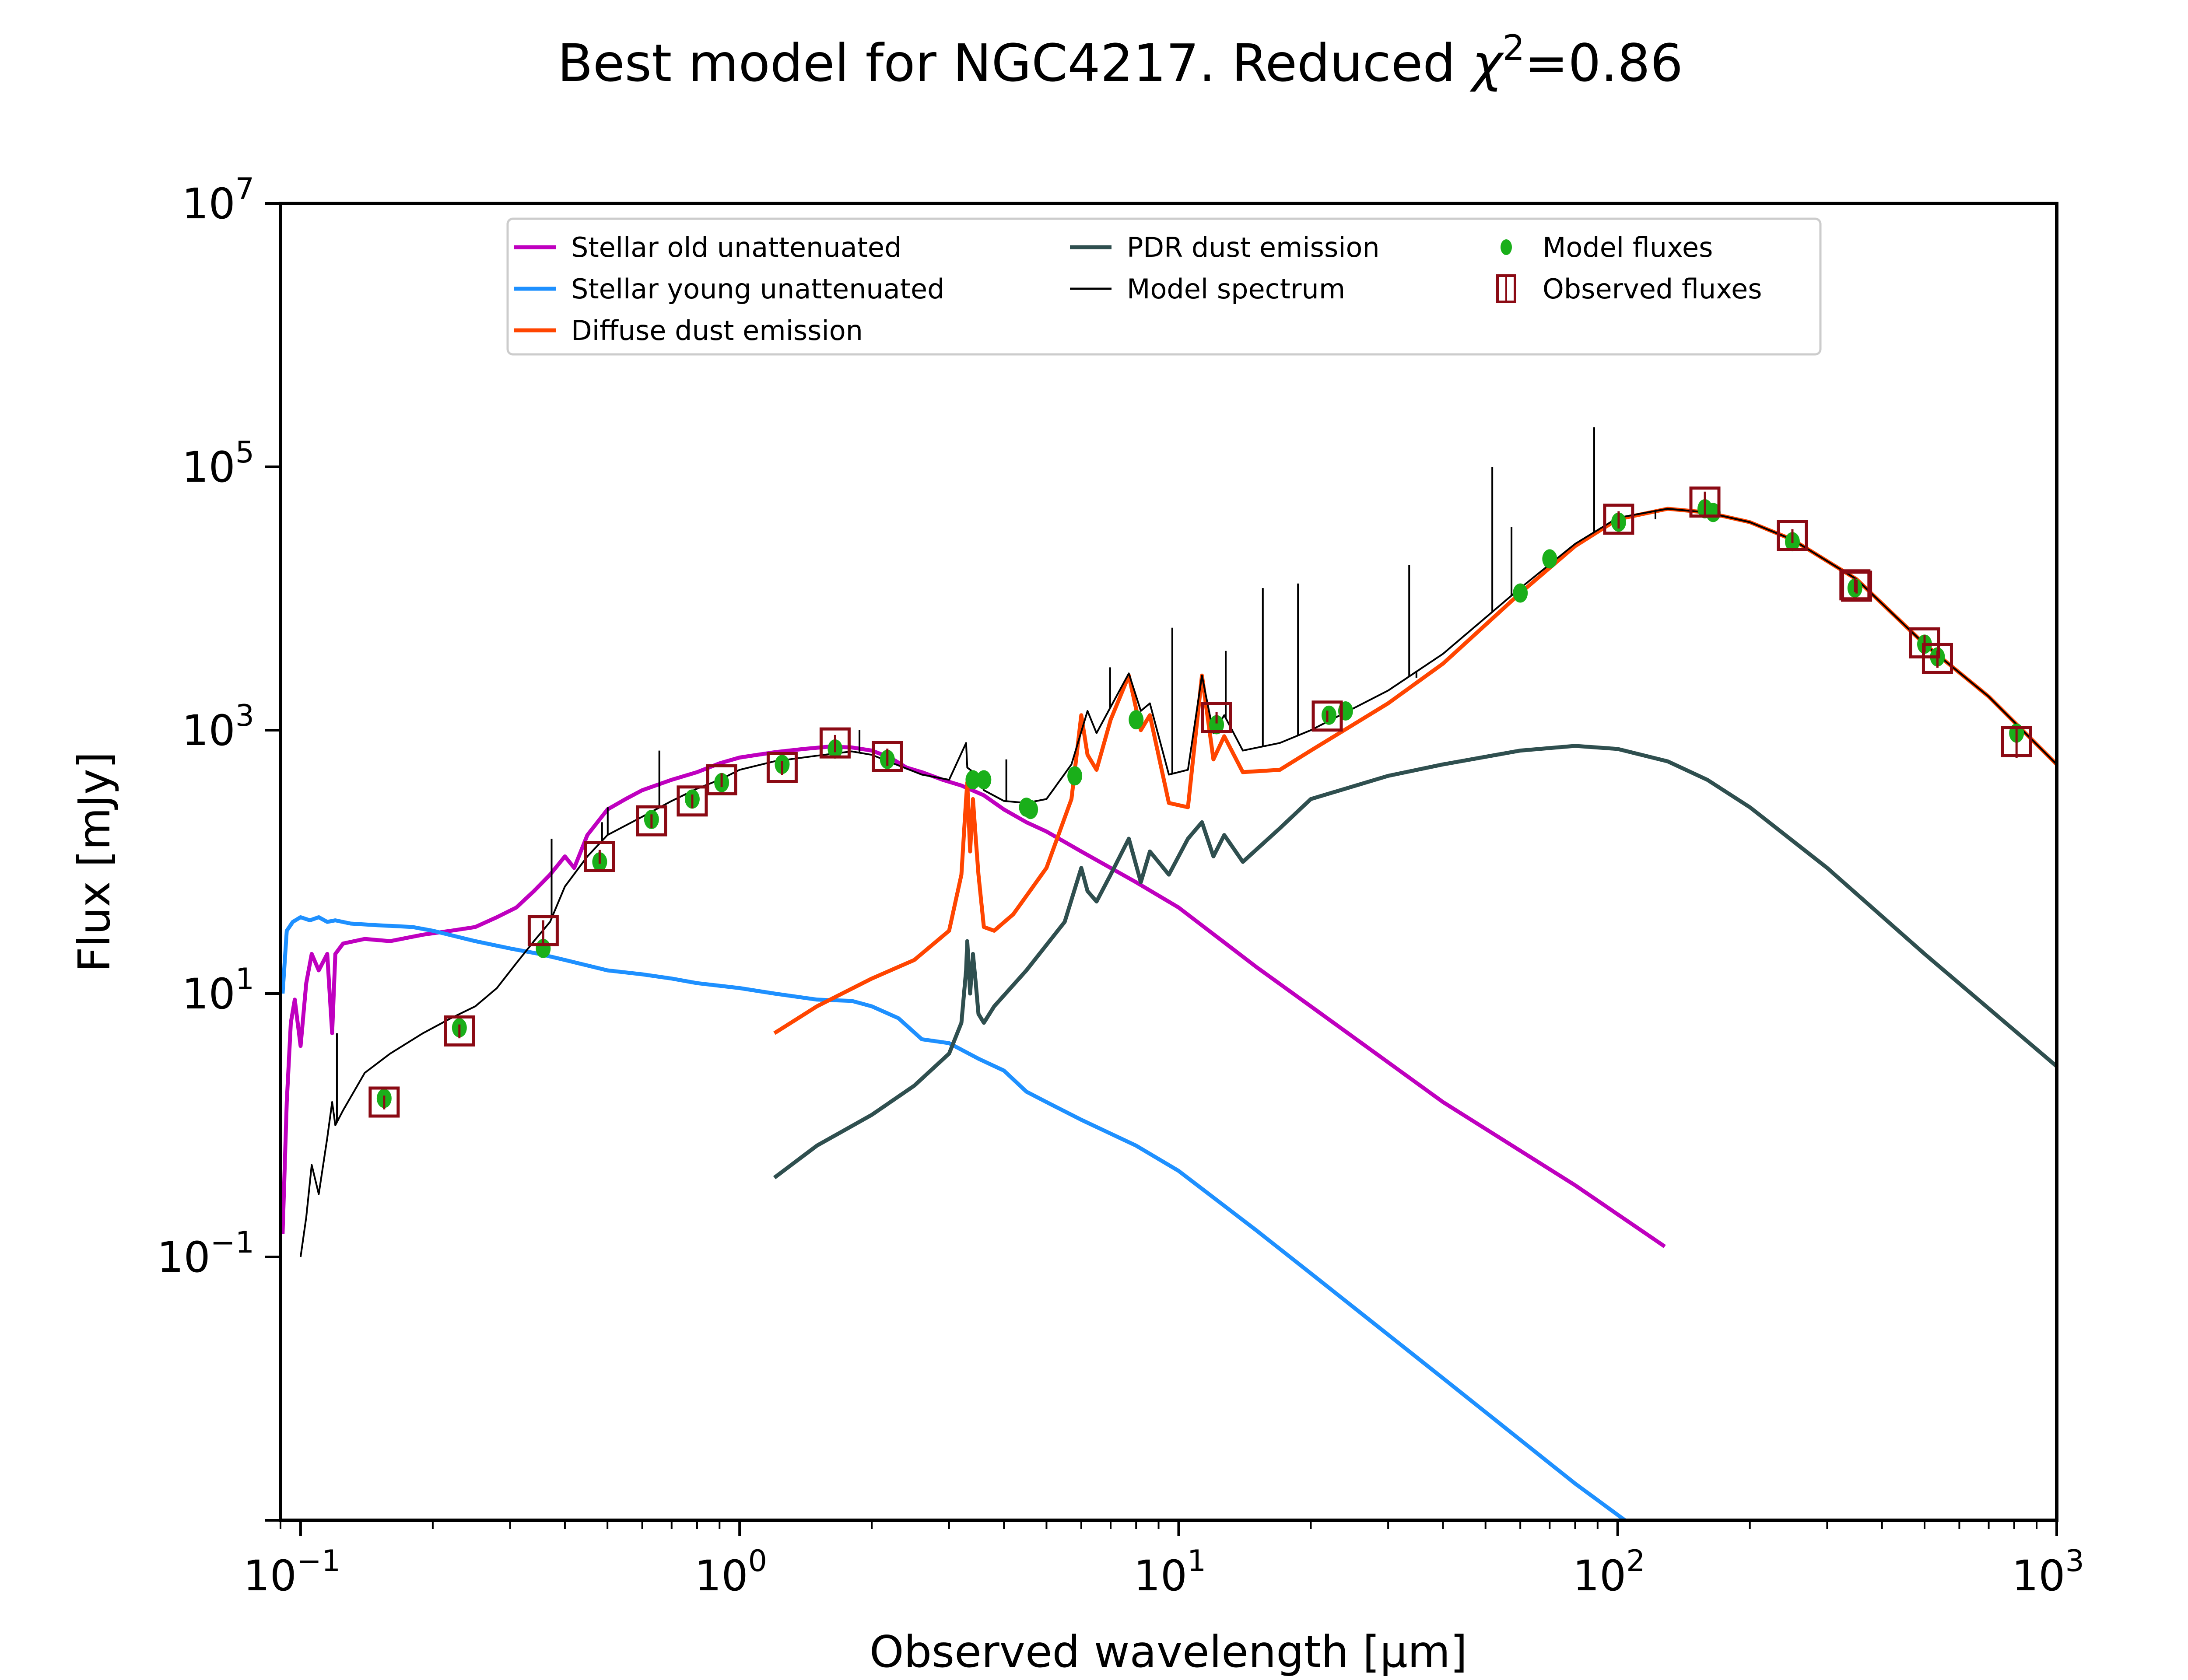  I want to click on legend-item: Stellar young unattenuated, so click(729, 289).